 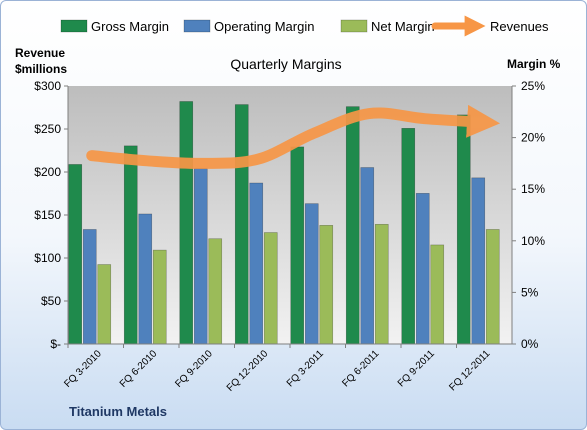 I want to click on left-tick-label: $50, so click(x=51, y=301).